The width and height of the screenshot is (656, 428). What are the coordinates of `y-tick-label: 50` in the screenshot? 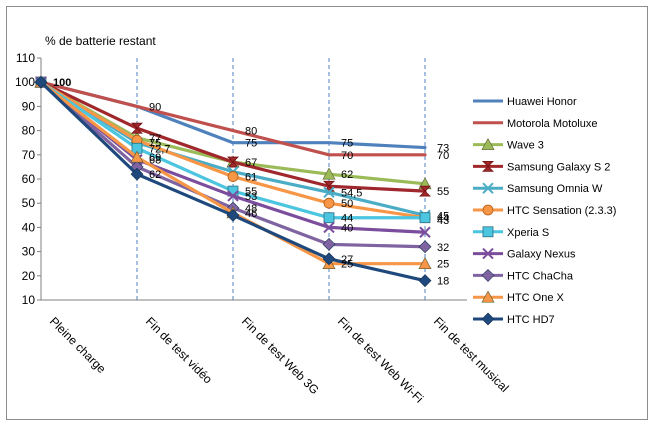 It's located at (29, 203).